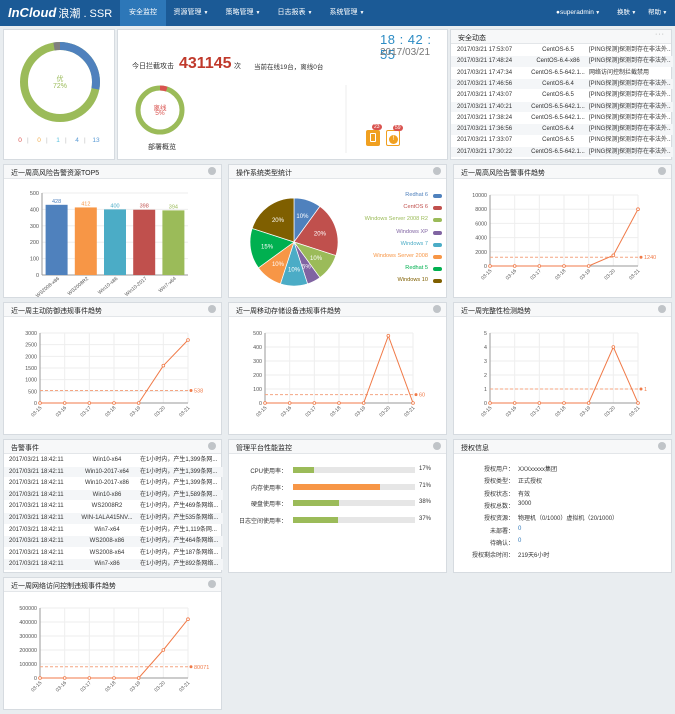 The height and width of the screenshot is (714, 675). I want to click on offline-percent: 5%, so click(160, 113).